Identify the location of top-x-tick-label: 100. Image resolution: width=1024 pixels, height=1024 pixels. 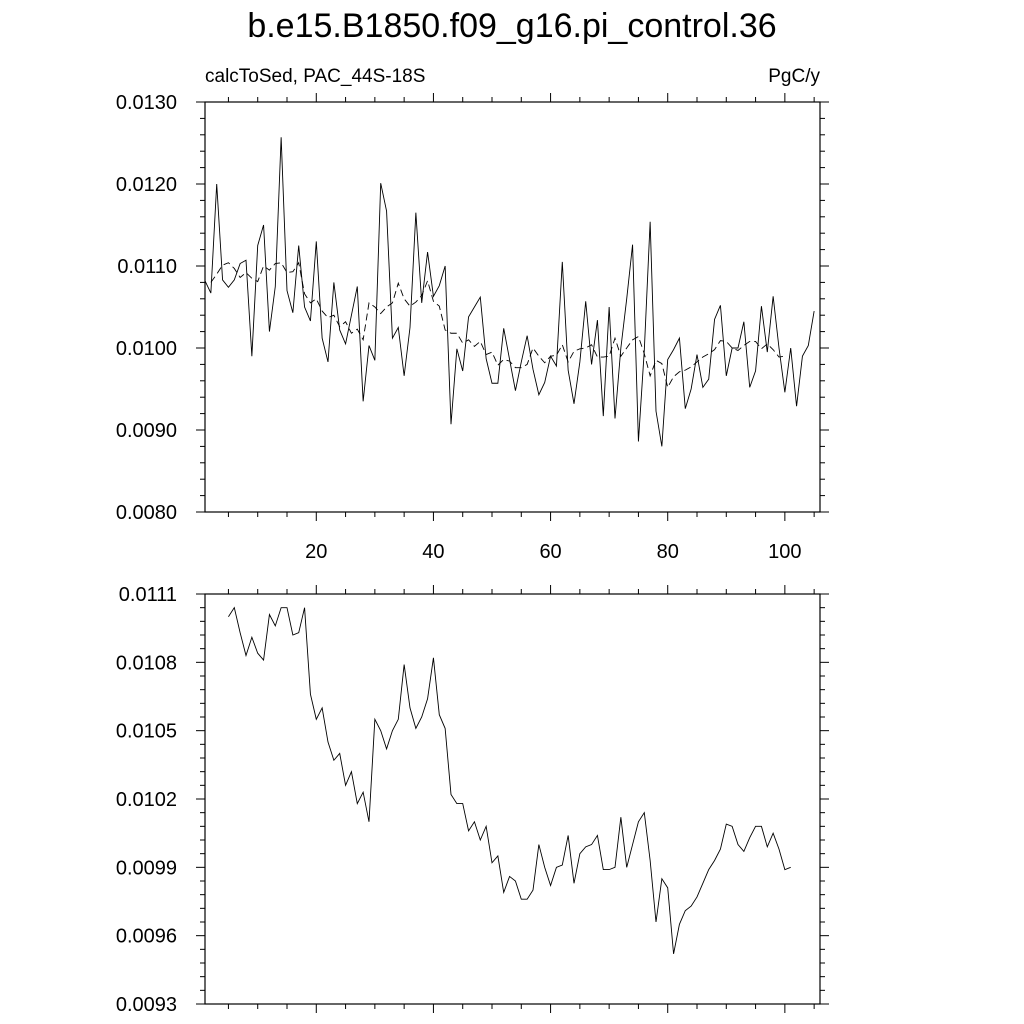
(784, 552).